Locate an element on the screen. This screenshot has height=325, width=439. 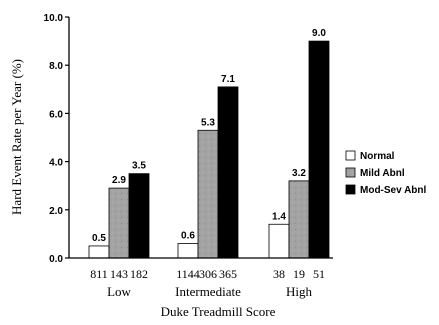
bar-normal-high is located at coordinates (279, 241).